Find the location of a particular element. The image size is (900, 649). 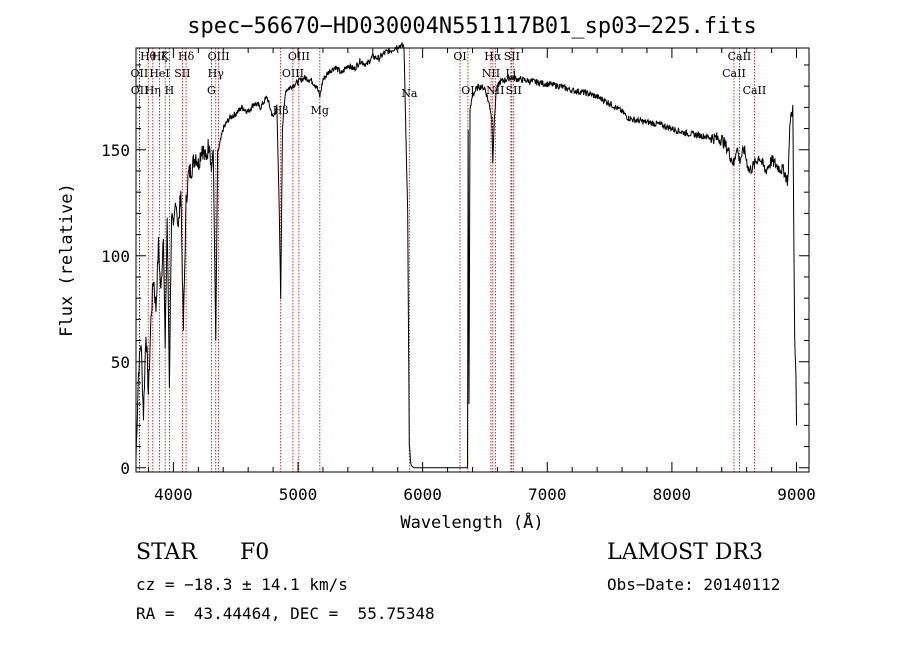

spectral-line-label: Hγ is located at coordinates (216, 73).